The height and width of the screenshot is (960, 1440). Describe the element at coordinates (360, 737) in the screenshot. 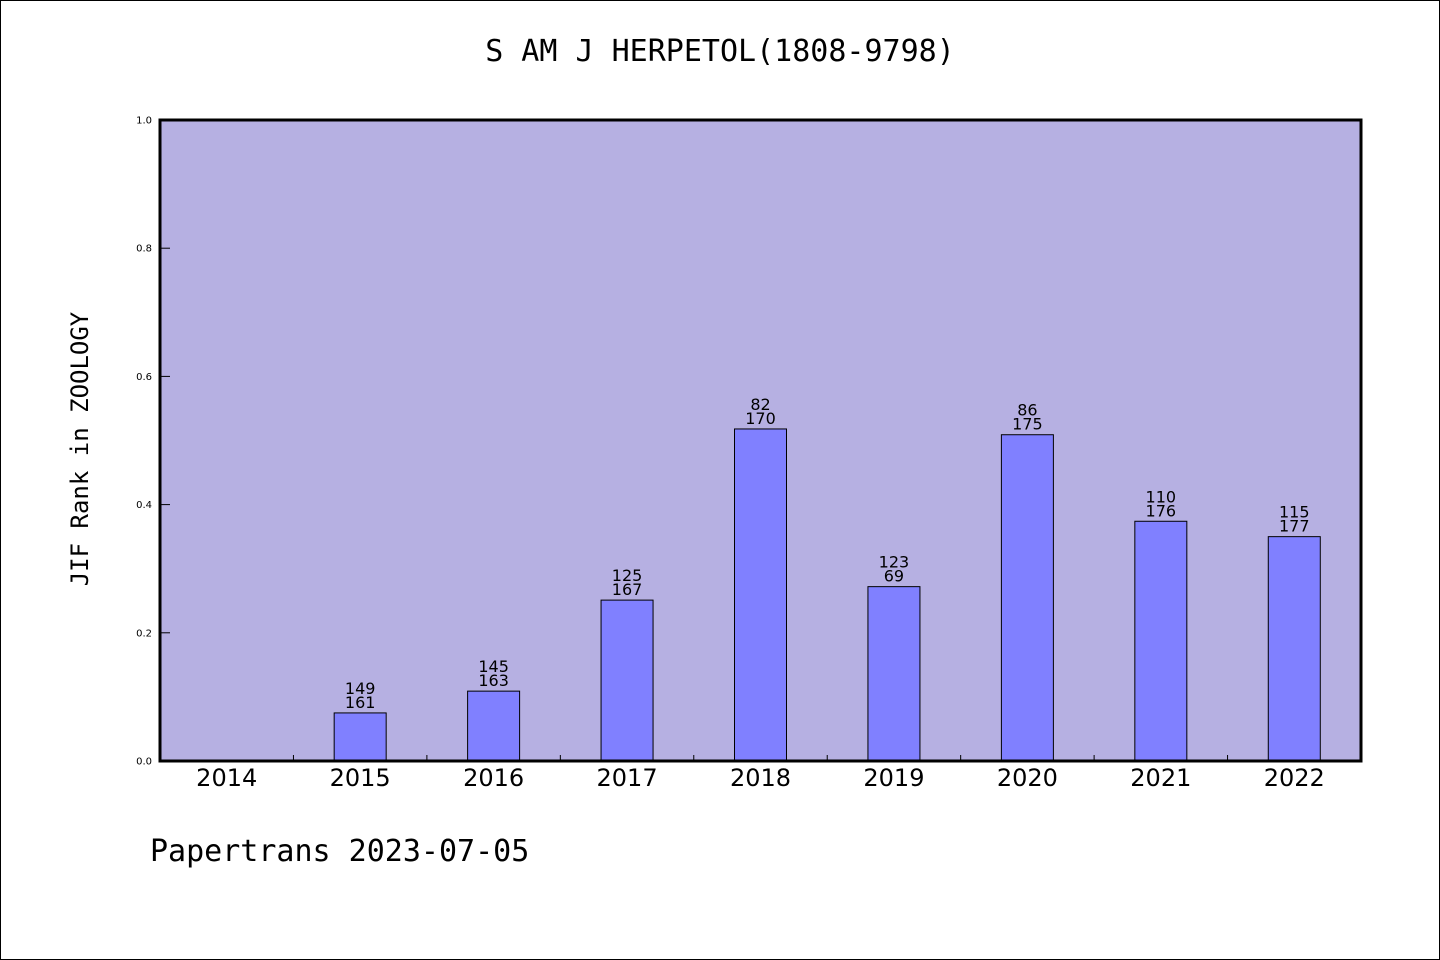

I see `bar-2015` at that location.